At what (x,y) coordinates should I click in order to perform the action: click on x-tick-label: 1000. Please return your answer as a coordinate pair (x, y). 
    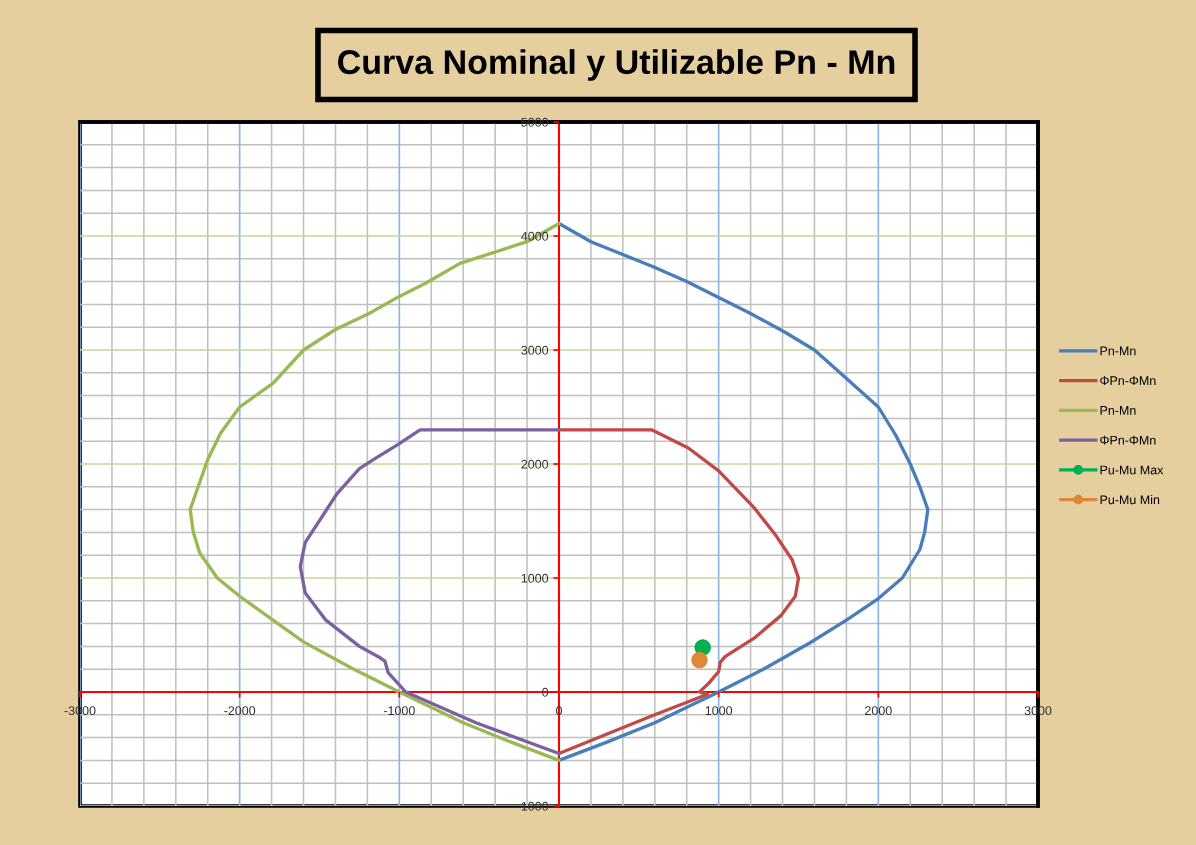
    Looking at the image, I should click on (719, 711).